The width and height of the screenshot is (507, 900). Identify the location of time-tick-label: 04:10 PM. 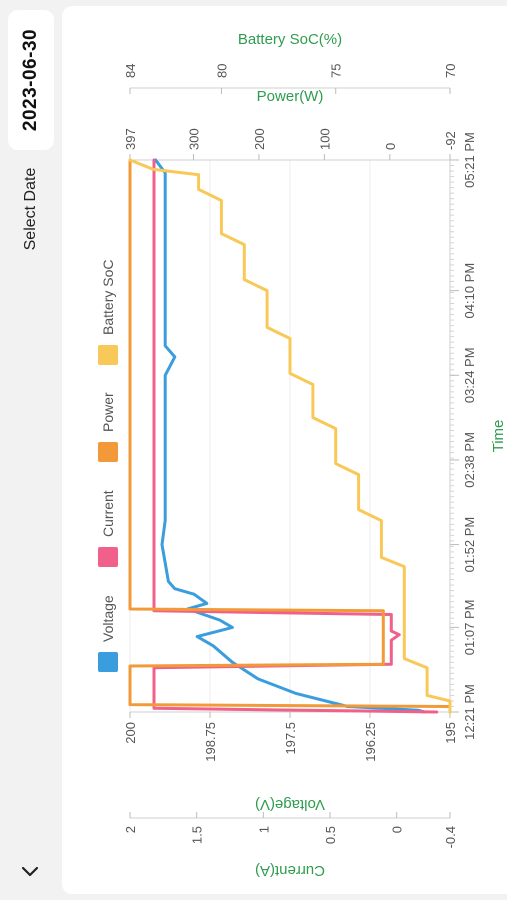
(469, 291).